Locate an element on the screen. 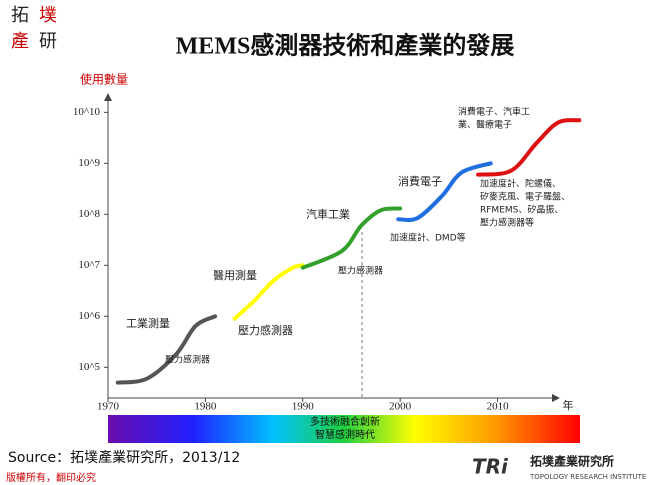 The width and height of the screenshot is (650, 485). logo-box is located at coordinates (35, 30).